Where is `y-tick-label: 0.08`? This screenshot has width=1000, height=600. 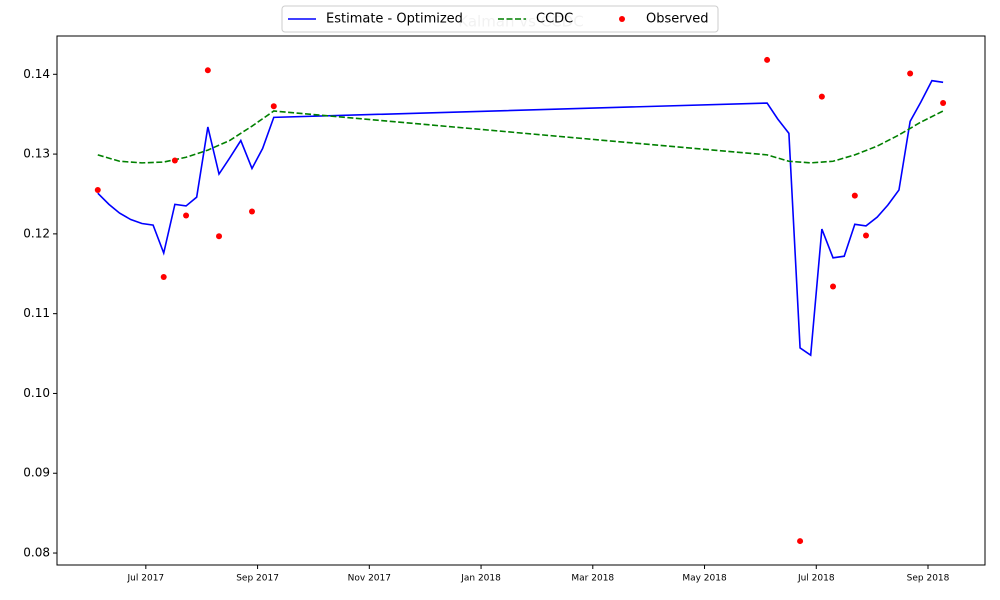
y-tick-label: 0.08 is located at coordinates (36, 553).